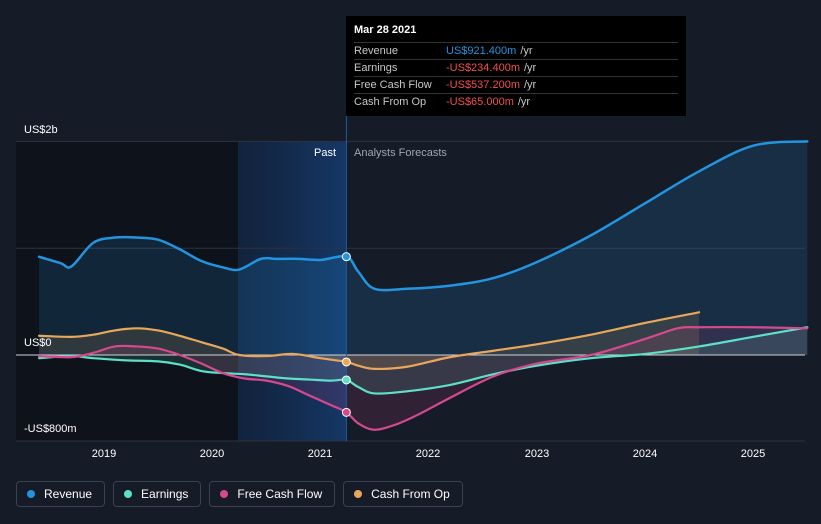  What do you see at coordinates (428, 454) in the screenshot?
I see `x-tick-label: 2022` at bounding box center [428, 454].